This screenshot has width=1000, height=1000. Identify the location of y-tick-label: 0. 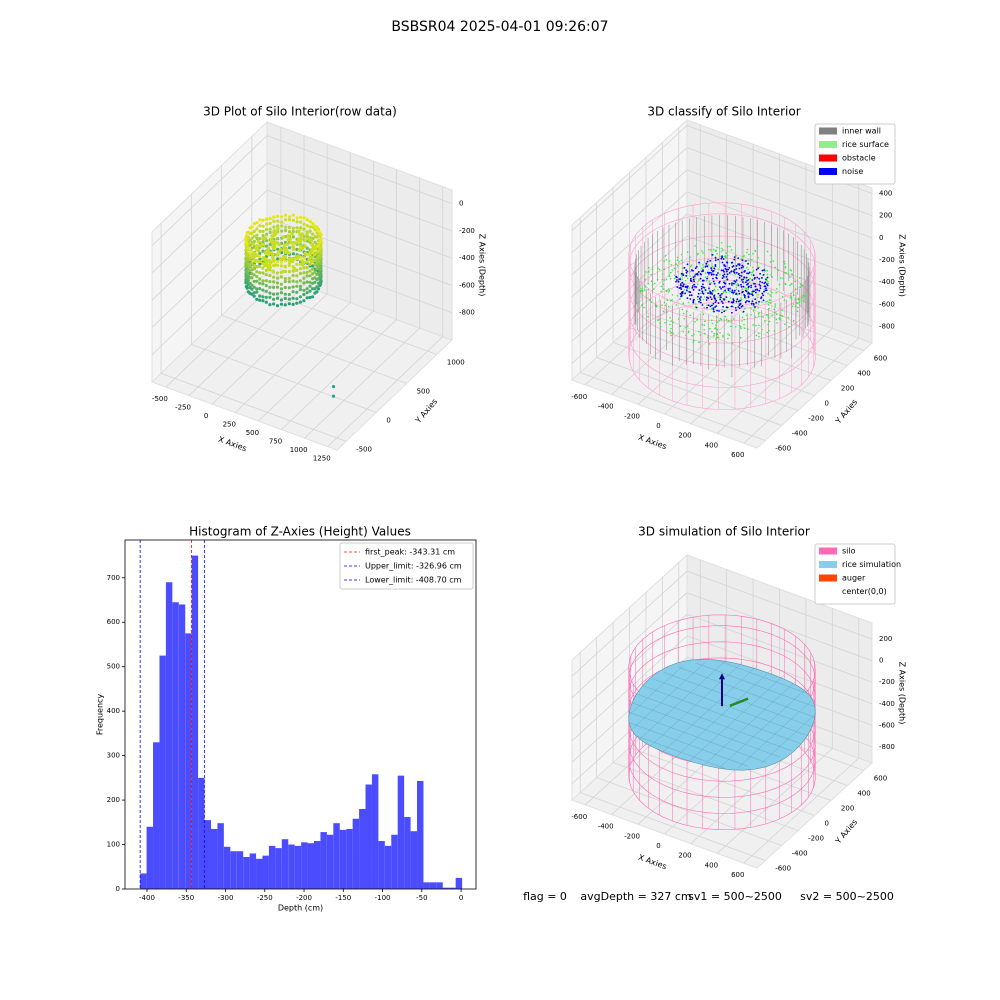
(388, 420).